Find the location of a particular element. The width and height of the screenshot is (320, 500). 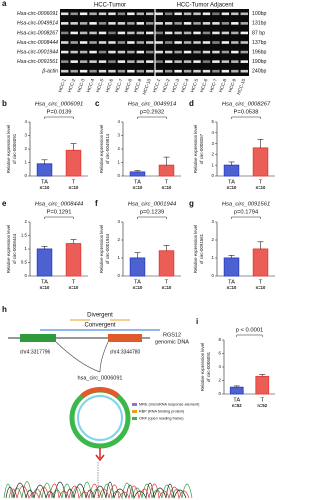

p-value: P=0.0139 is located at coordinates (59, 113).